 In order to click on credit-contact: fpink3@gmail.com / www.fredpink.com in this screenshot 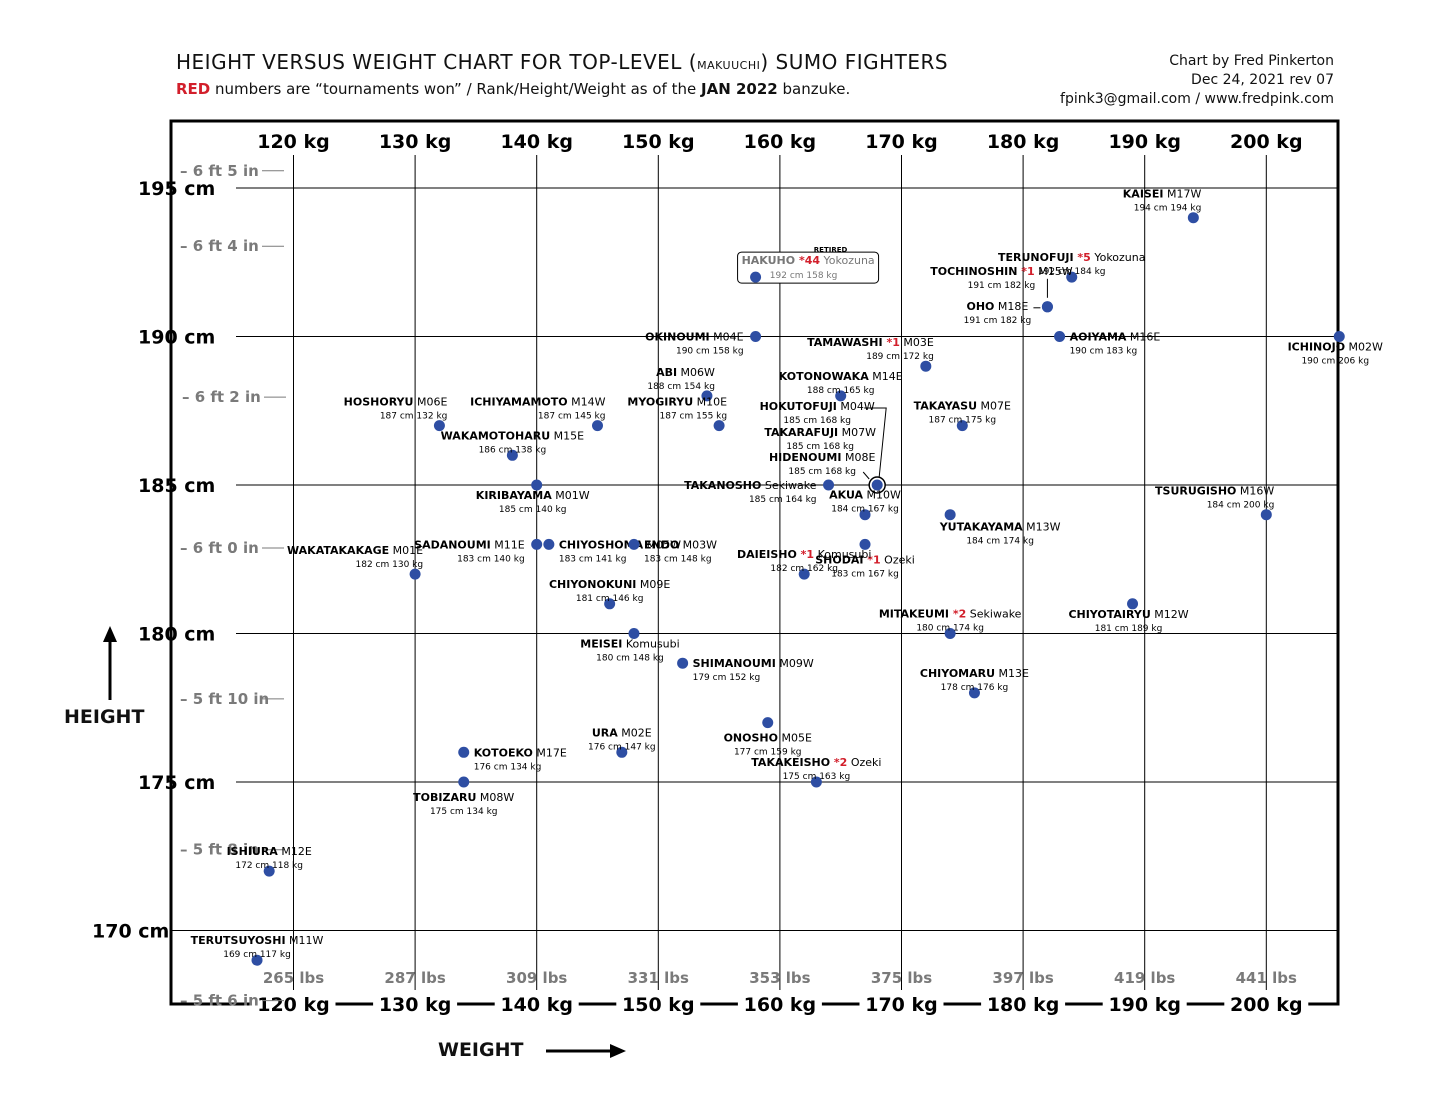, I will do `click(1197, 99)`.